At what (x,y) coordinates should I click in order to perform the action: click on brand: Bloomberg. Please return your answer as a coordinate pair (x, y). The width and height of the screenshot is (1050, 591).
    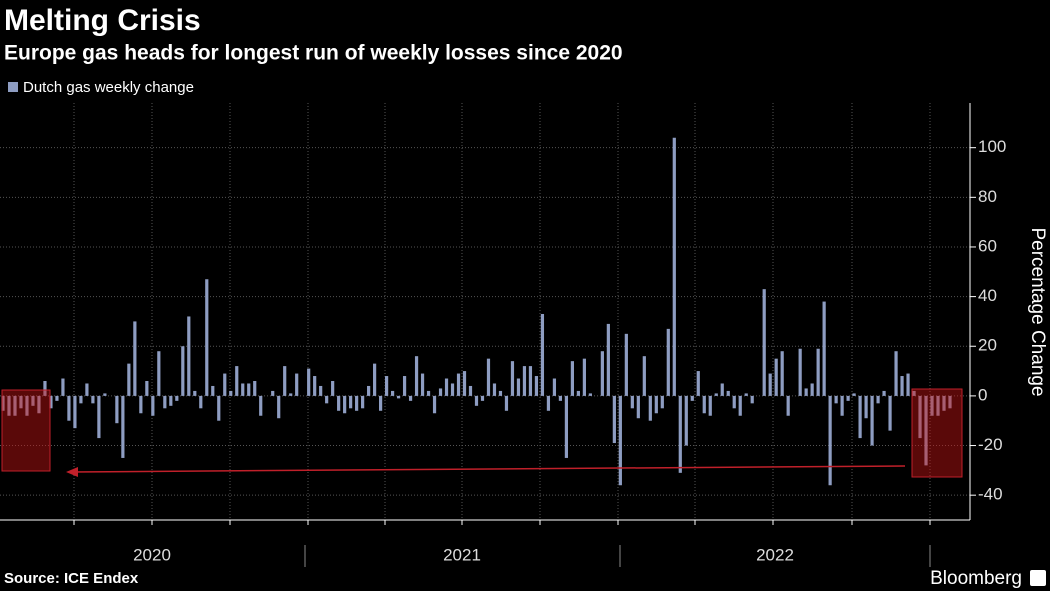
    Looking at the image, I should click on (976, 578).